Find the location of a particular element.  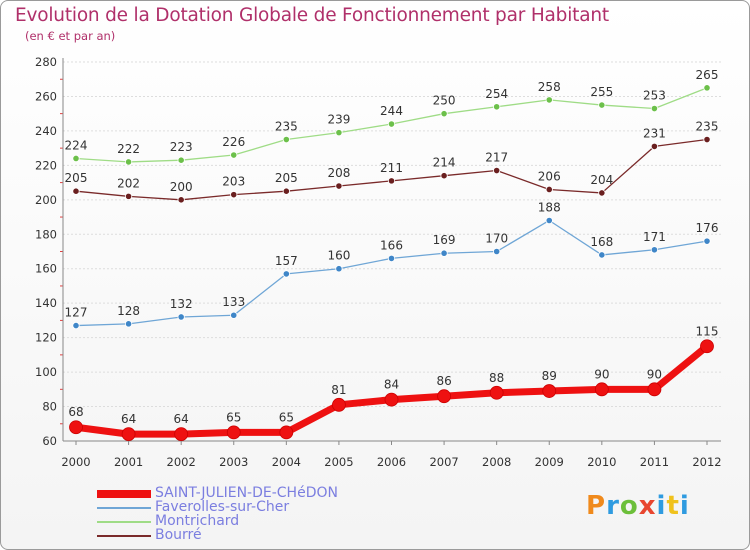

data-label: 224 is located at coordinates (76, 145).